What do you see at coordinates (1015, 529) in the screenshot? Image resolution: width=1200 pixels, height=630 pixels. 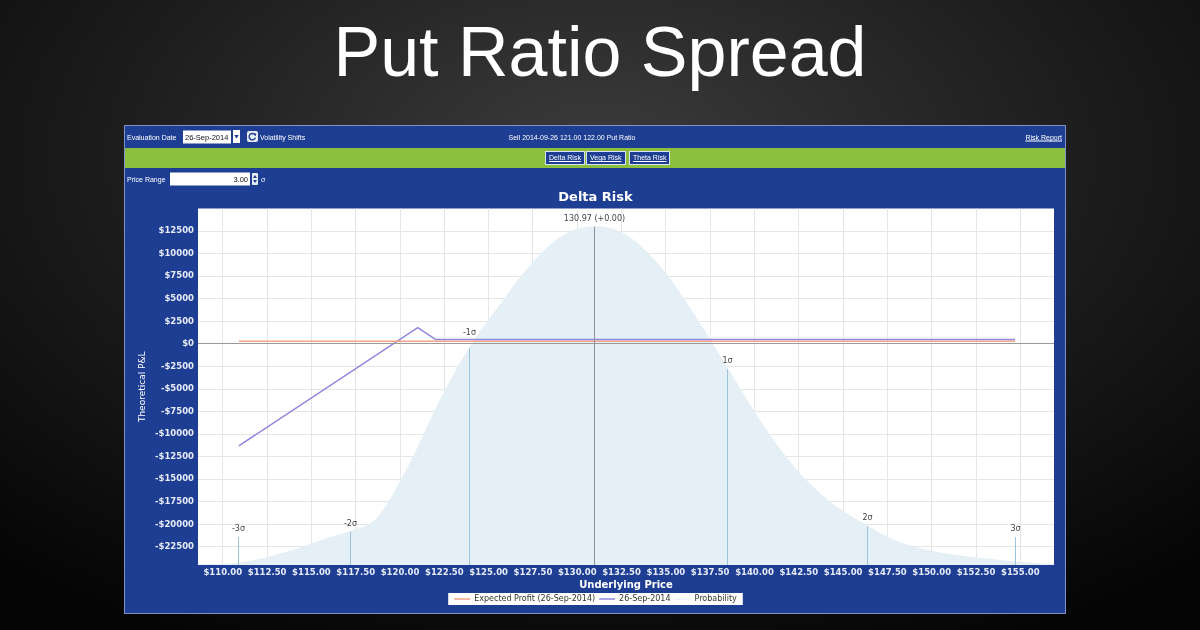 I see `ref-line-label: 3σ` at bounding box center [1015, 529].